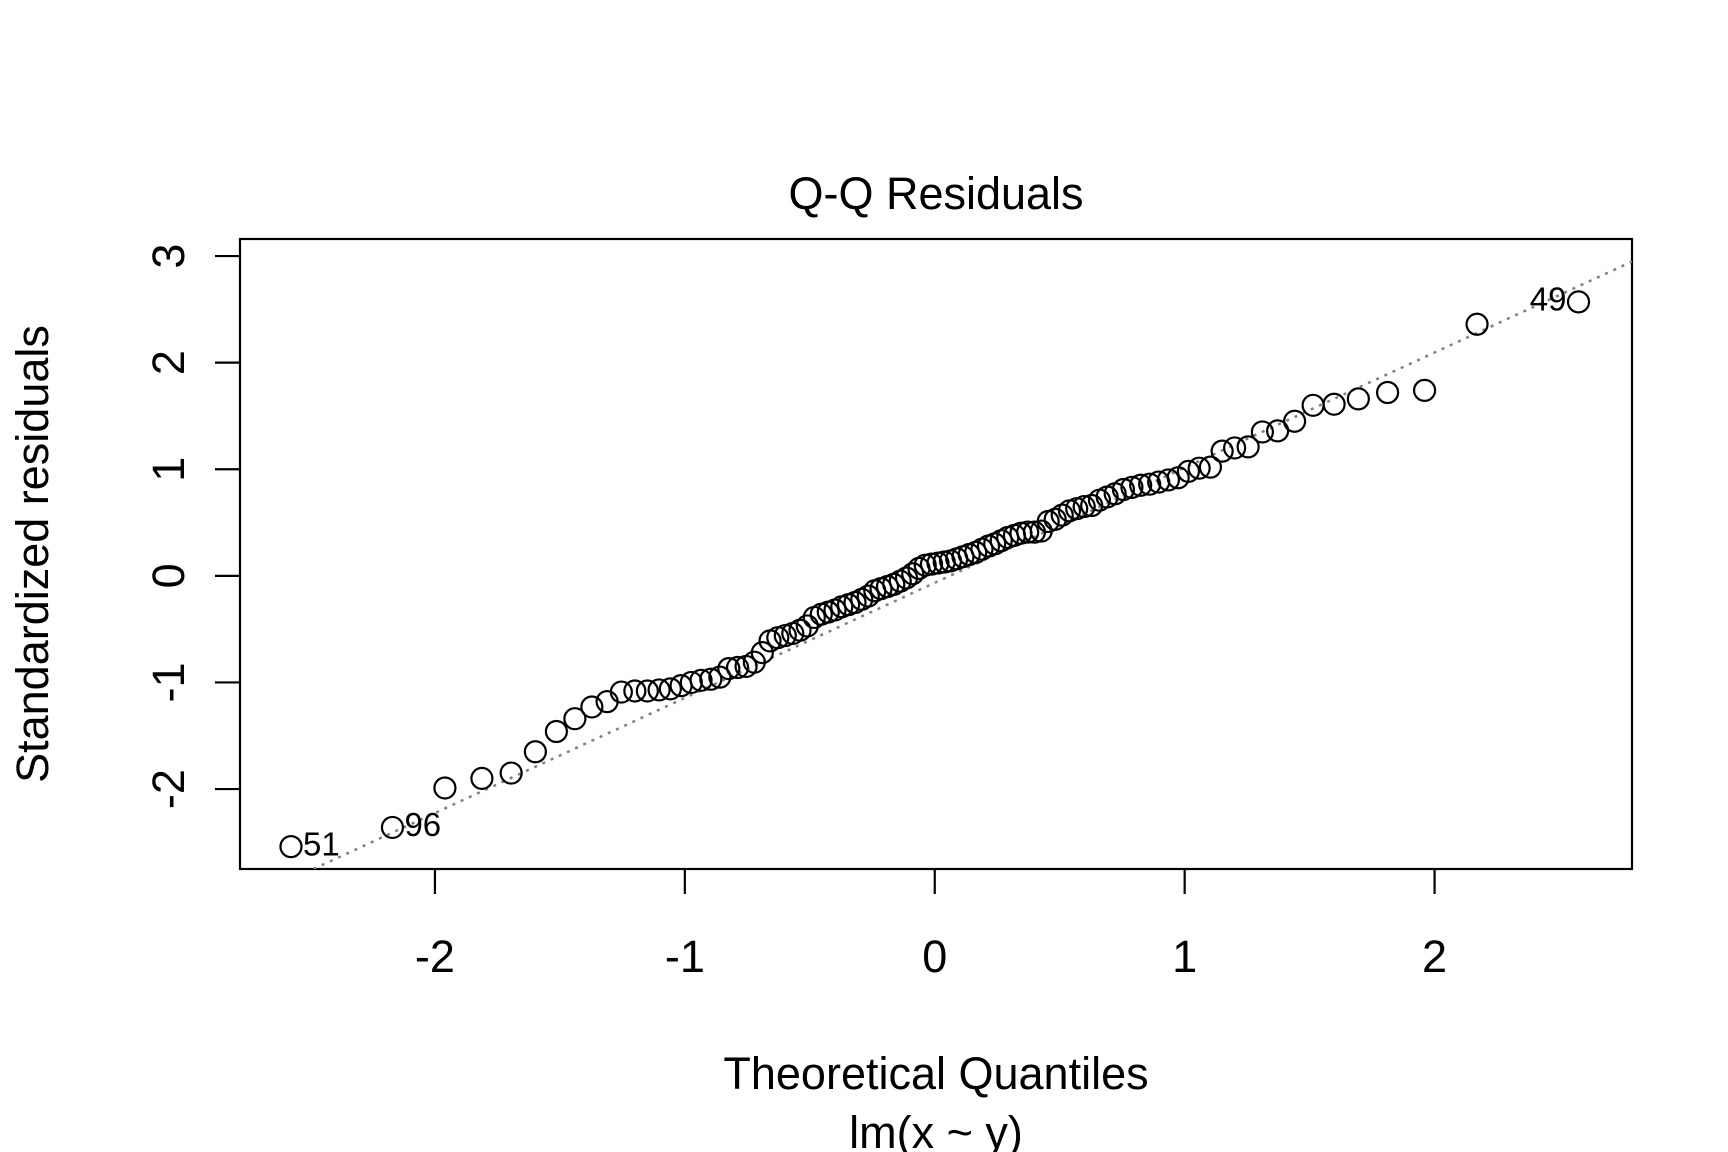 This screenshot has width=1728, height=1152. Describe the element at coordinates (935, 193) in the screenshot. I see `chart-title: Q-Q Residuals` at that location.